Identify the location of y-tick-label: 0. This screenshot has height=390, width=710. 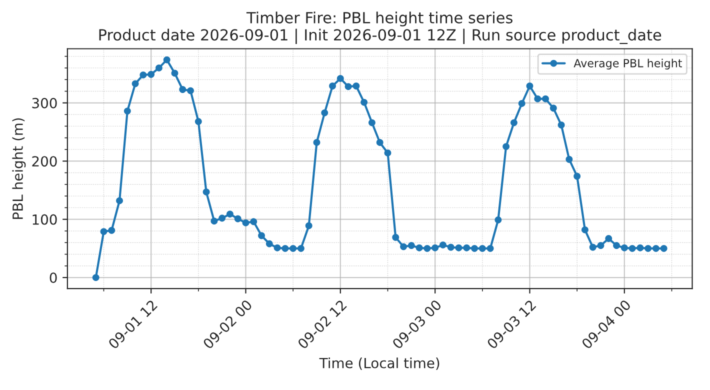
(53, 278).